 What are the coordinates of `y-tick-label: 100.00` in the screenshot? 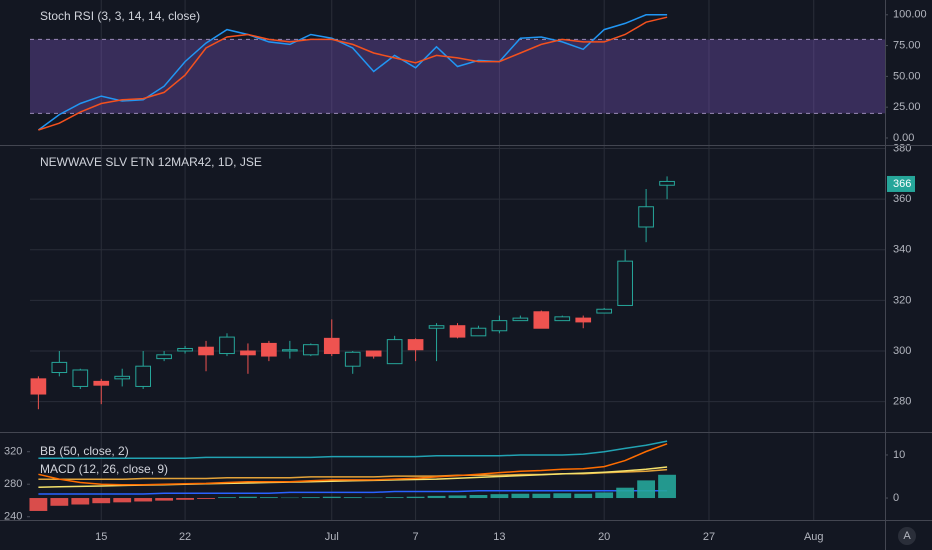 It's located at (910, 15).